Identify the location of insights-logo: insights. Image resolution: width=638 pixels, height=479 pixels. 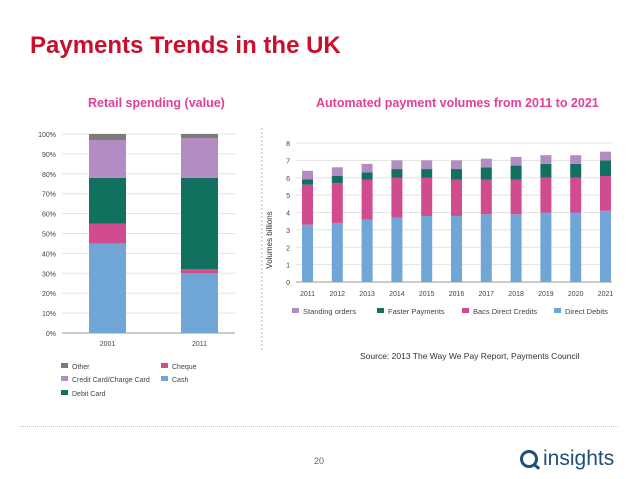
(567, 459).